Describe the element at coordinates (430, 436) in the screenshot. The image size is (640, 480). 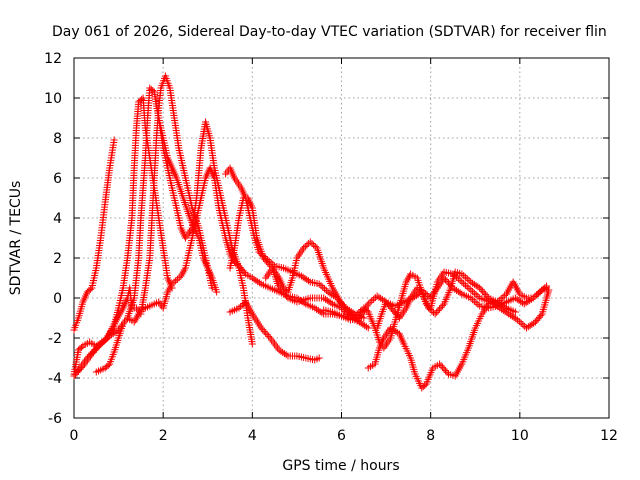
I see `x-tick-label: 8` at that location.